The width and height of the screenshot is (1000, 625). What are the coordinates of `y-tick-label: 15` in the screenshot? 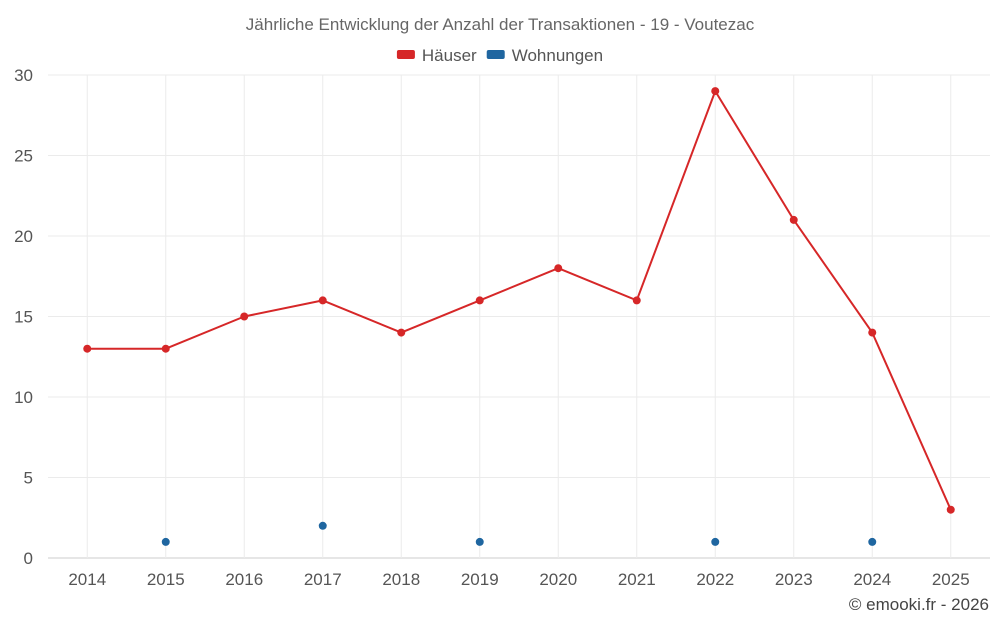 It's located at (23, 317).